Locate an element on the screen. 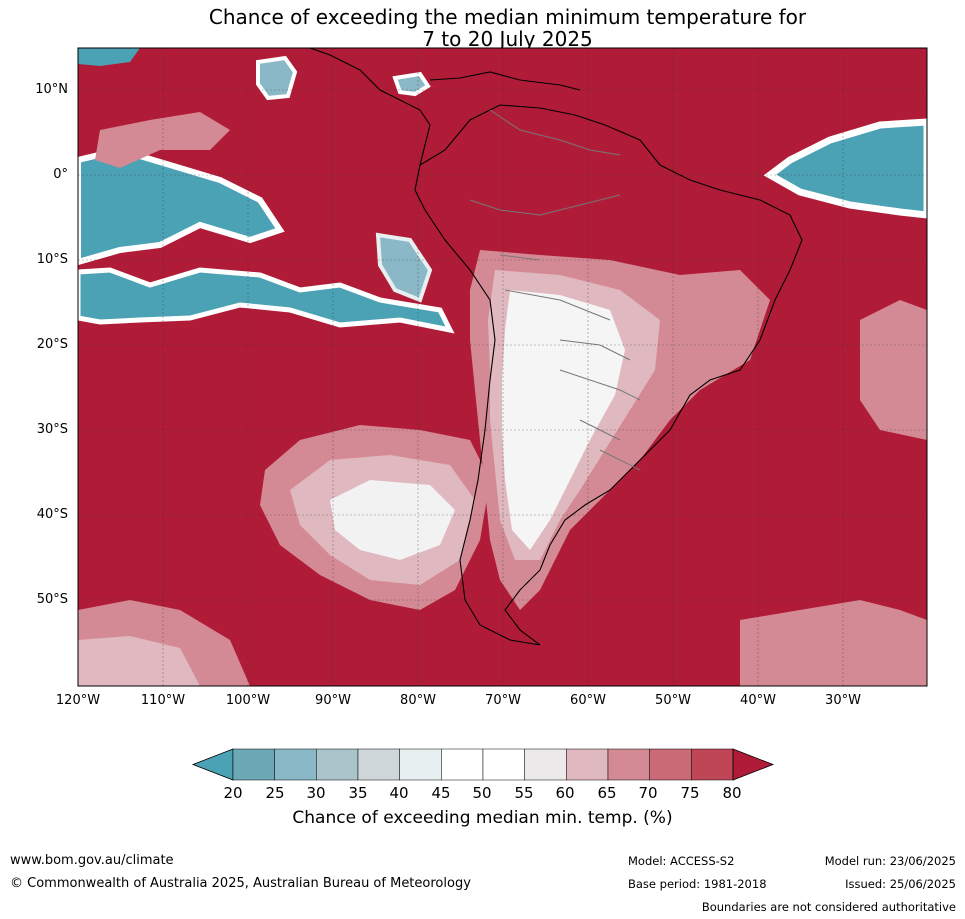 The image size is (965, 919). lat-label-30s: 30°S is located at coordinates (52, 429).